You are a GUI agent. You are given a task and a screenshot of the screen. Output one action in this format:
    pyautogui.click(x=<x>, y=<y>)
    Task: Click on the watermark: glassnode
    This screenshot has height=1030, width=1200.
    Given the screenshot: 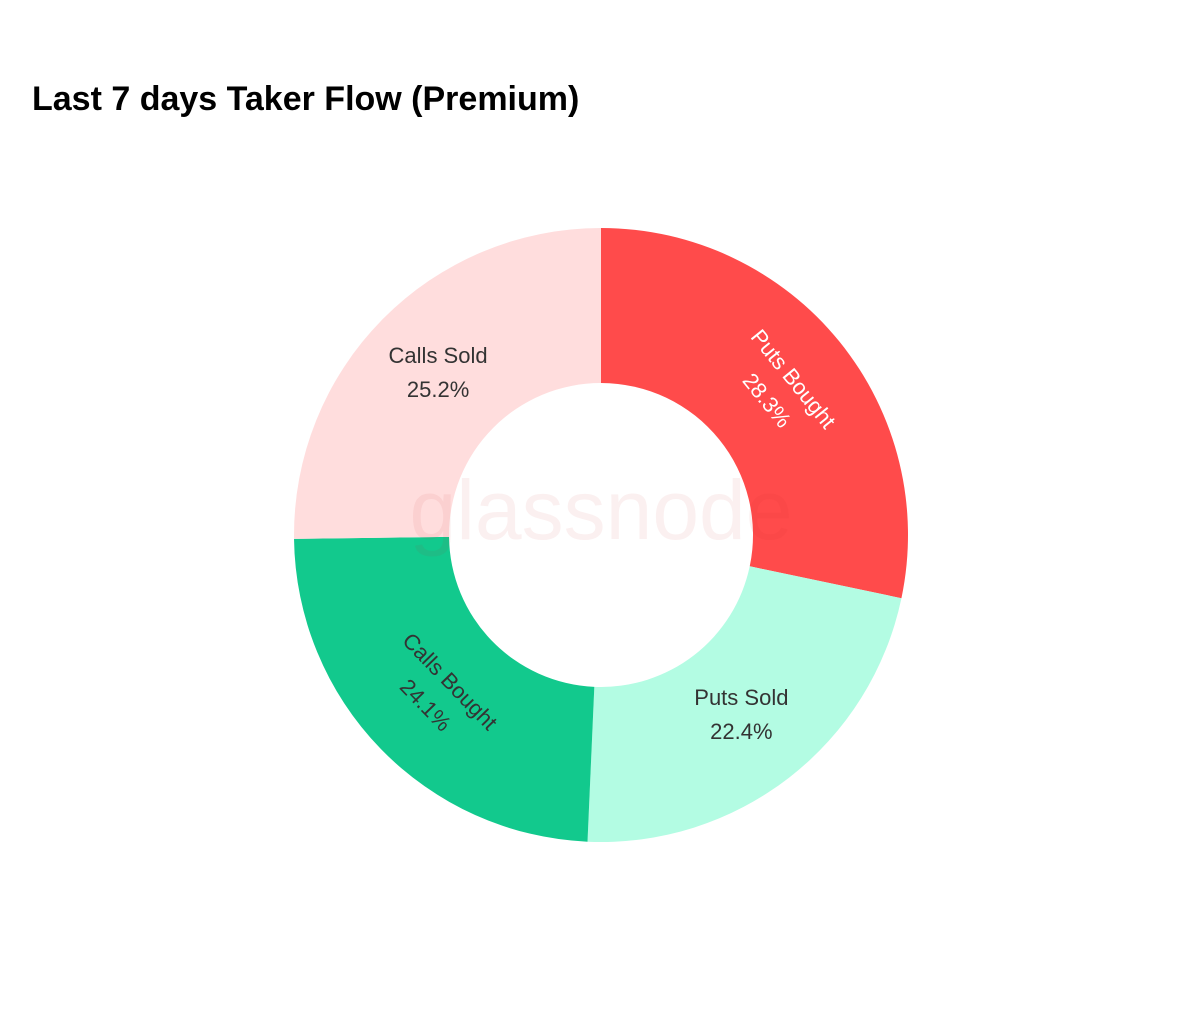 What is the action you would take?
    pyautogui.click(x=601, y=510)
    